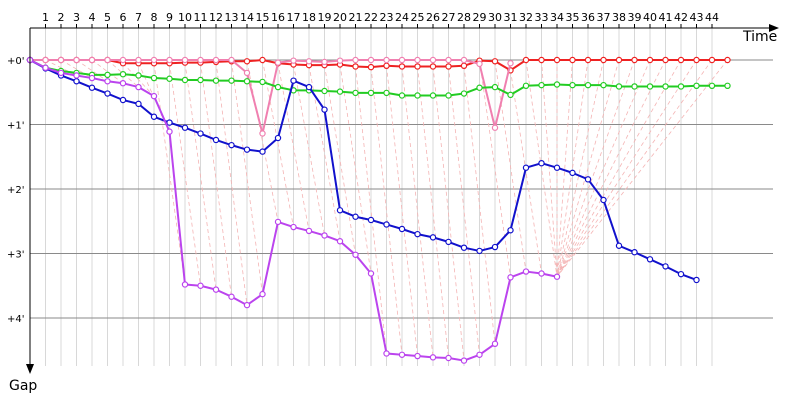 The image size is (800, 400). Describe the element at coordinates (697, 17) in the screenshot. I see `x-tick-label: 43` at that location.